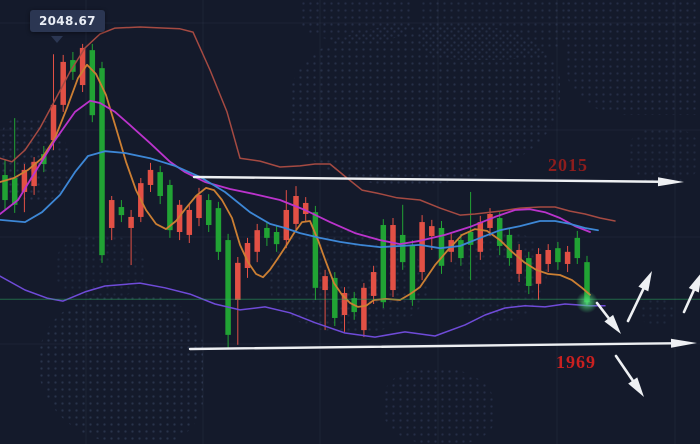 This screenshot has width=700, height=444. I want to click on resistance-trendline, so click(438, 181).